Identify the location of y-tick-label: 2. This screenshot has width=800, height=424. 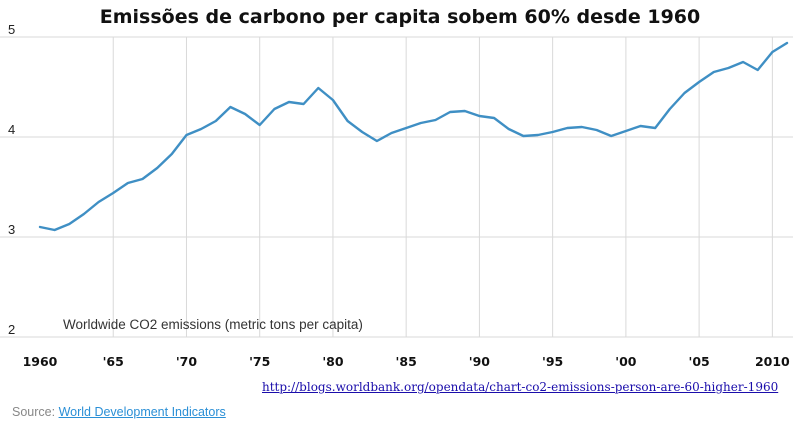
(11, 329).